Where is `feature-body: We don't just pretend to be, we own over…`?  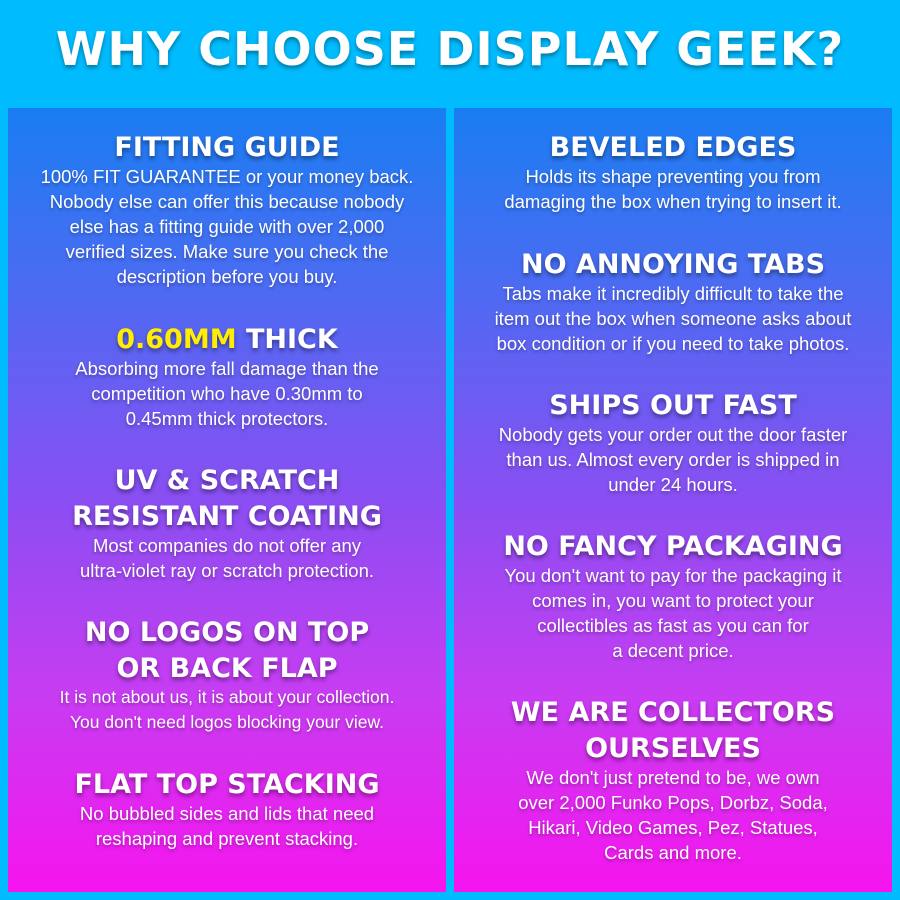
feature-body: We don't just pretend to be, we own over… is located at coordinates (673, 815).